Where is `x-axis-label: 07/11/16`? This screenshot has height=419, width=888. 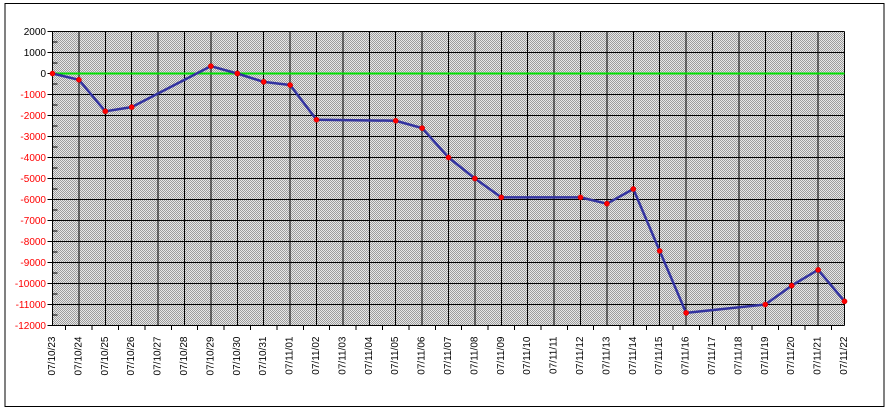 x-axis-label: 07/11/16 is located at coordinates (686, 355).